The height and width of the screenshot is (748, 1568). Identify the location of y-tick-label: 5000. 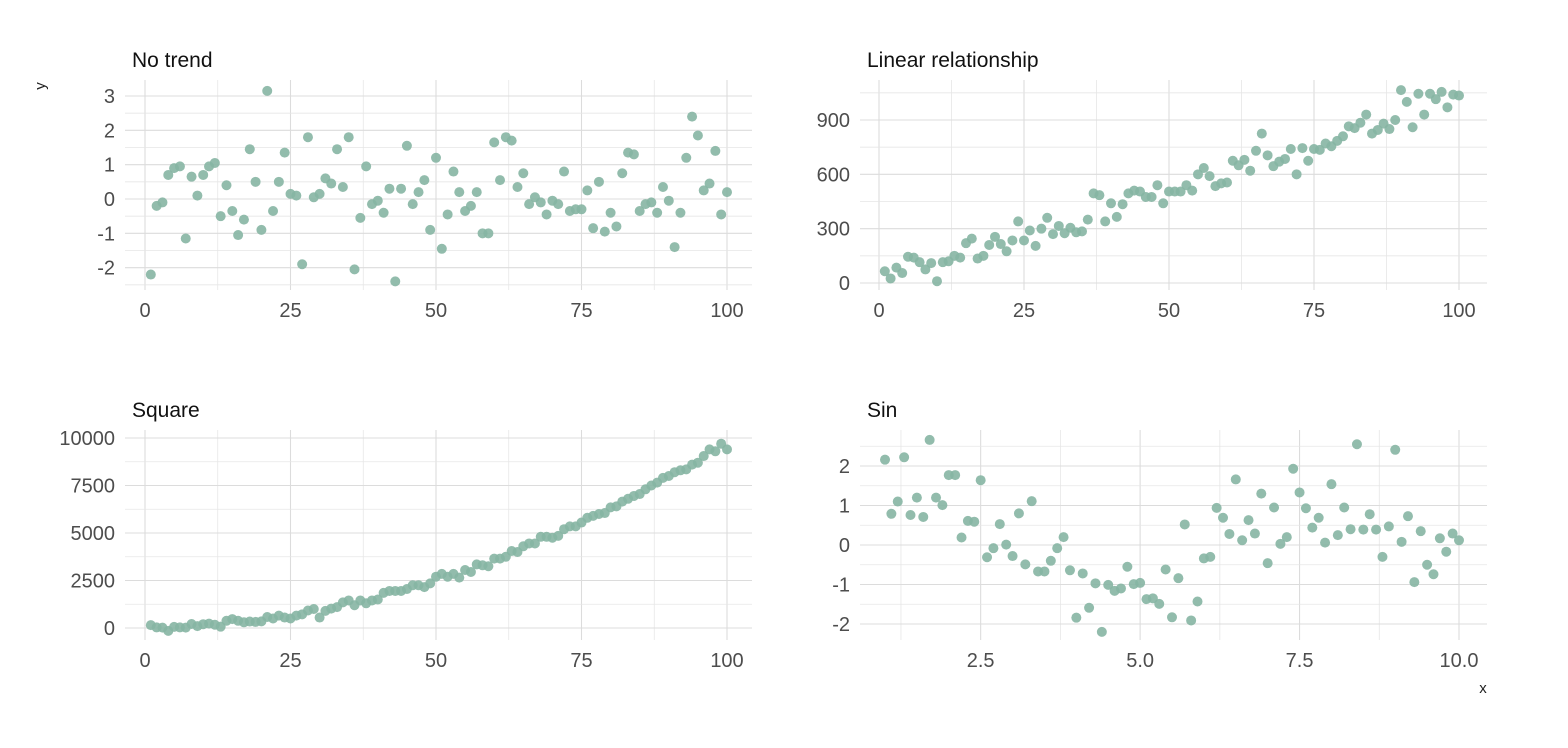
(93, 534).